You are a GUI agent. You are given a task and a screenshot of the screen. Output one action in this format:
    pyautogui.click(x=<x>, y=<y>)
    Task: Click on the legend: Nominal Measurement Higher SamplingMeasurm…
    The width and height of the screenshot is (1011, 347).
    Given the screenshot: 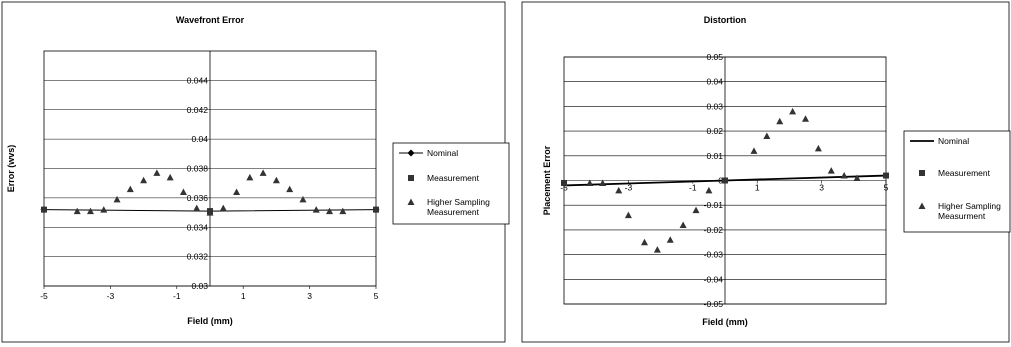 What is the action you would take?
    pyautogui.click(x=957, y=181)
    